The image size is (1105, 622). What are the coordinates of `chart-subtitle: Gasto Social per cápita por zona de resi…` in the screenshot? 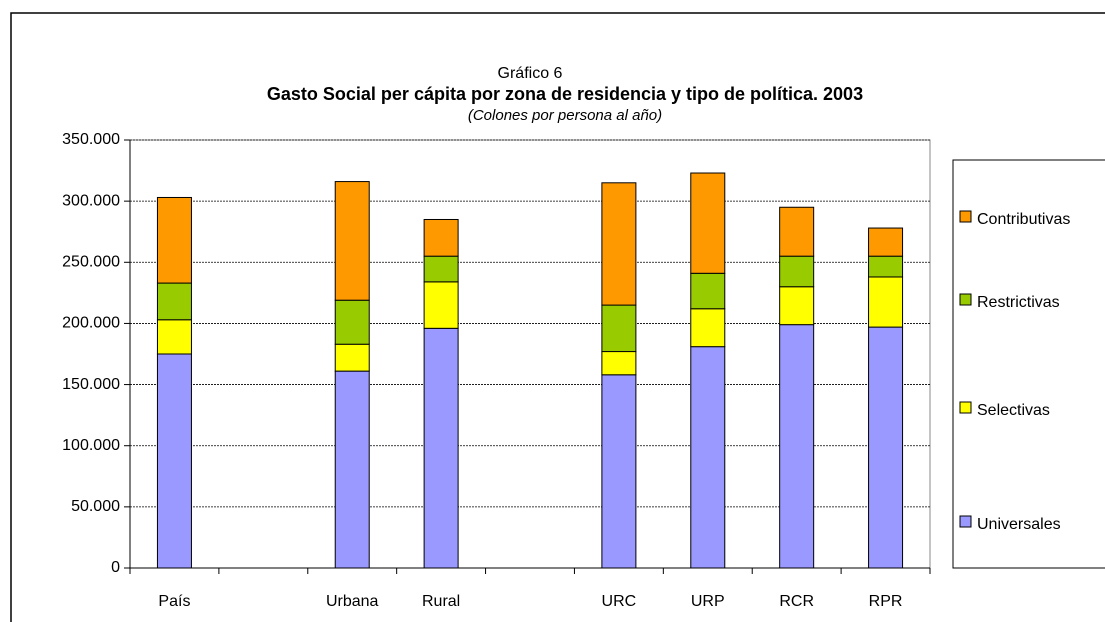 It's located at (565, 94).